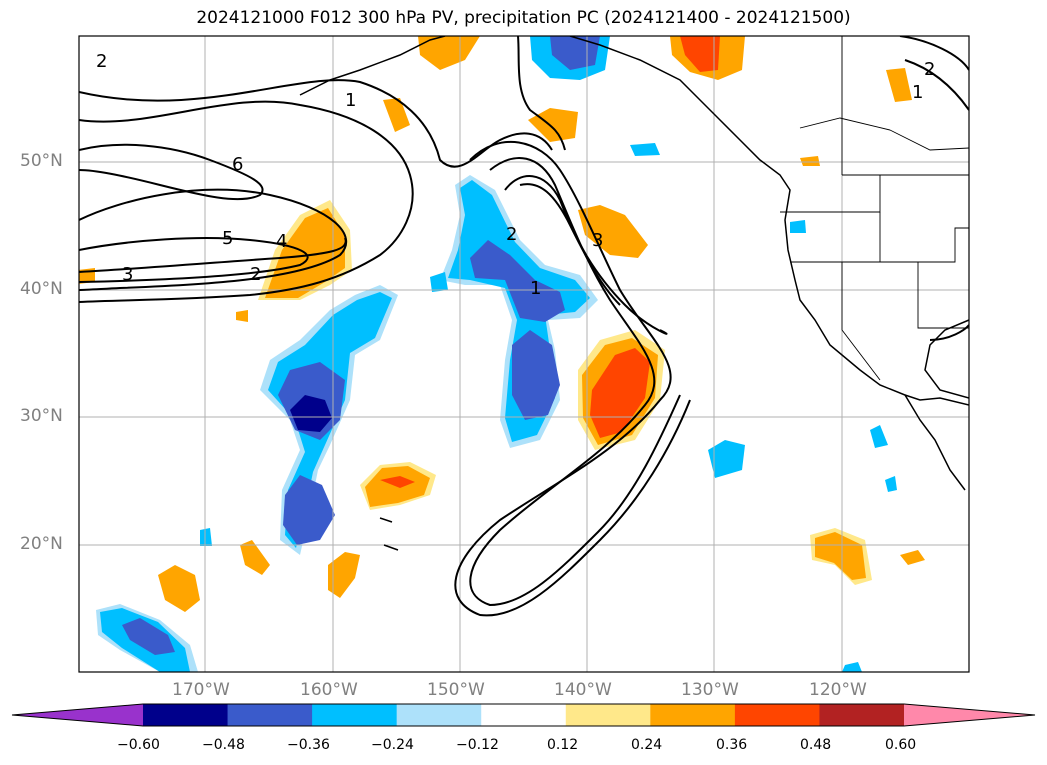 This screenshot has height=765, width=1047. Describe the element at coordinates (838, 690) in the screenshot. I see `lon-label: 120°W` at that location.